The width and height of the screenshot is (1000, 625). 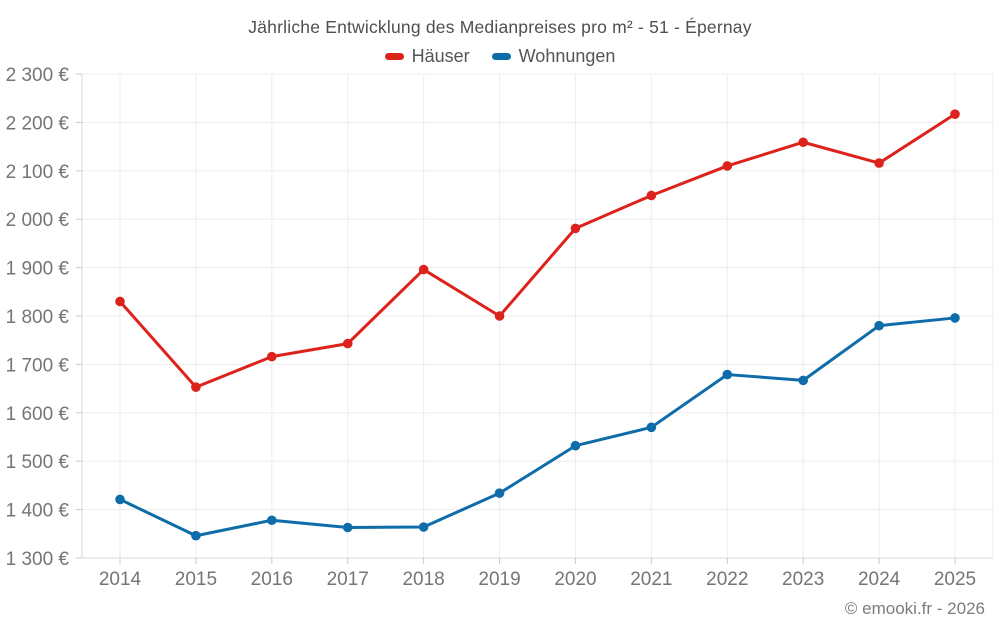 What do you see at coordinates (879, 163) in the screenshot?
I see `haeuser-point-2024` at bounding box center [879, 163].